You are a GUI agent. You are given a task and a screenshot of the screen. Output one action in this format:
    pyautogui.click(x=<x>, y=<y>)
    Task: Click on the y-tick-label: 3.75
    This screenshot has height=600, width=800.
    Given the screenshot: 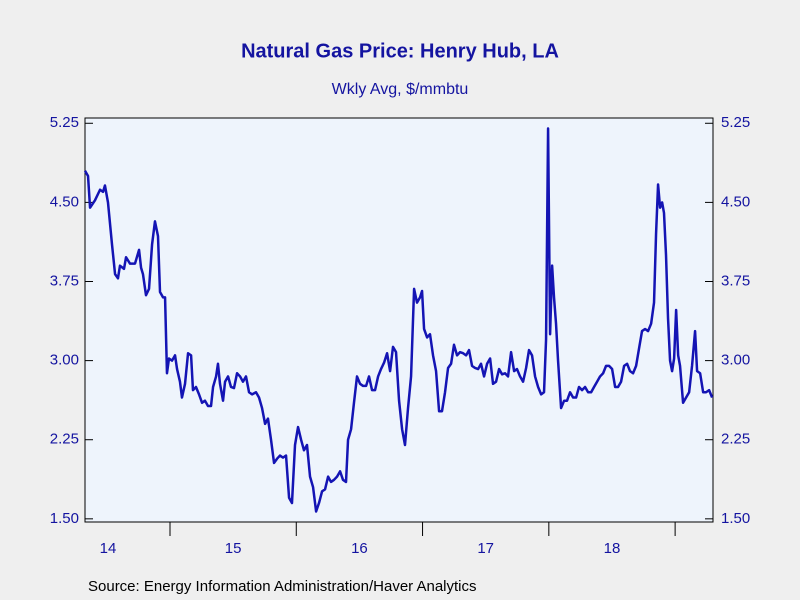 What is the action you would take?
    pyautogui.click(x=64, y=280)
    